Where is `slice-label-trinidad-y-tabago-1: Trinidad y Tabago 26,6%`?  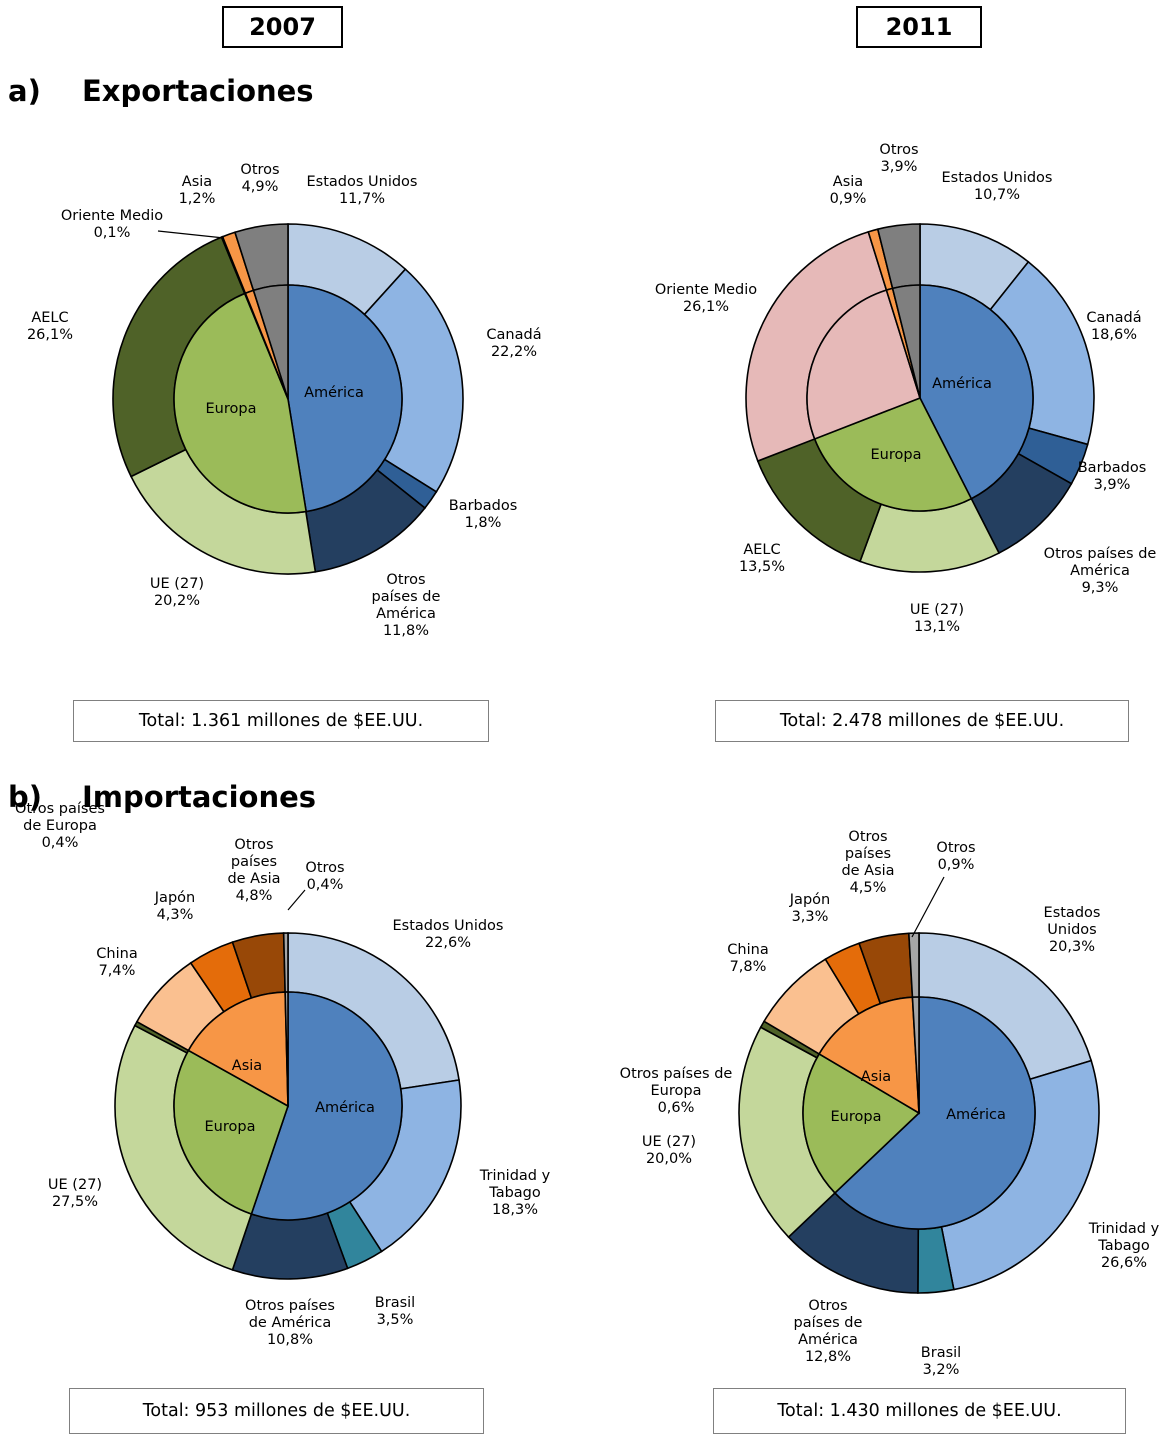
slice-label-trinidad-y-tabago-1: Trinidad y Tabago 26,6% is located at coordinates (1124, 1246).